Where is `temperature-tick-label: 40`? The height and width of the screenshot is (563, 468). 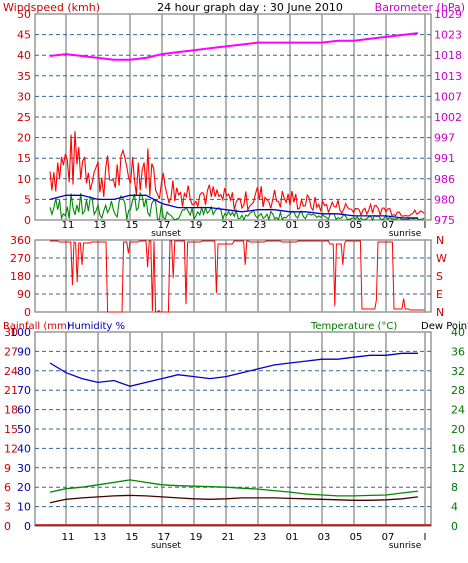 temperature-tick-label: 40 is located at coordinates (458, 332).